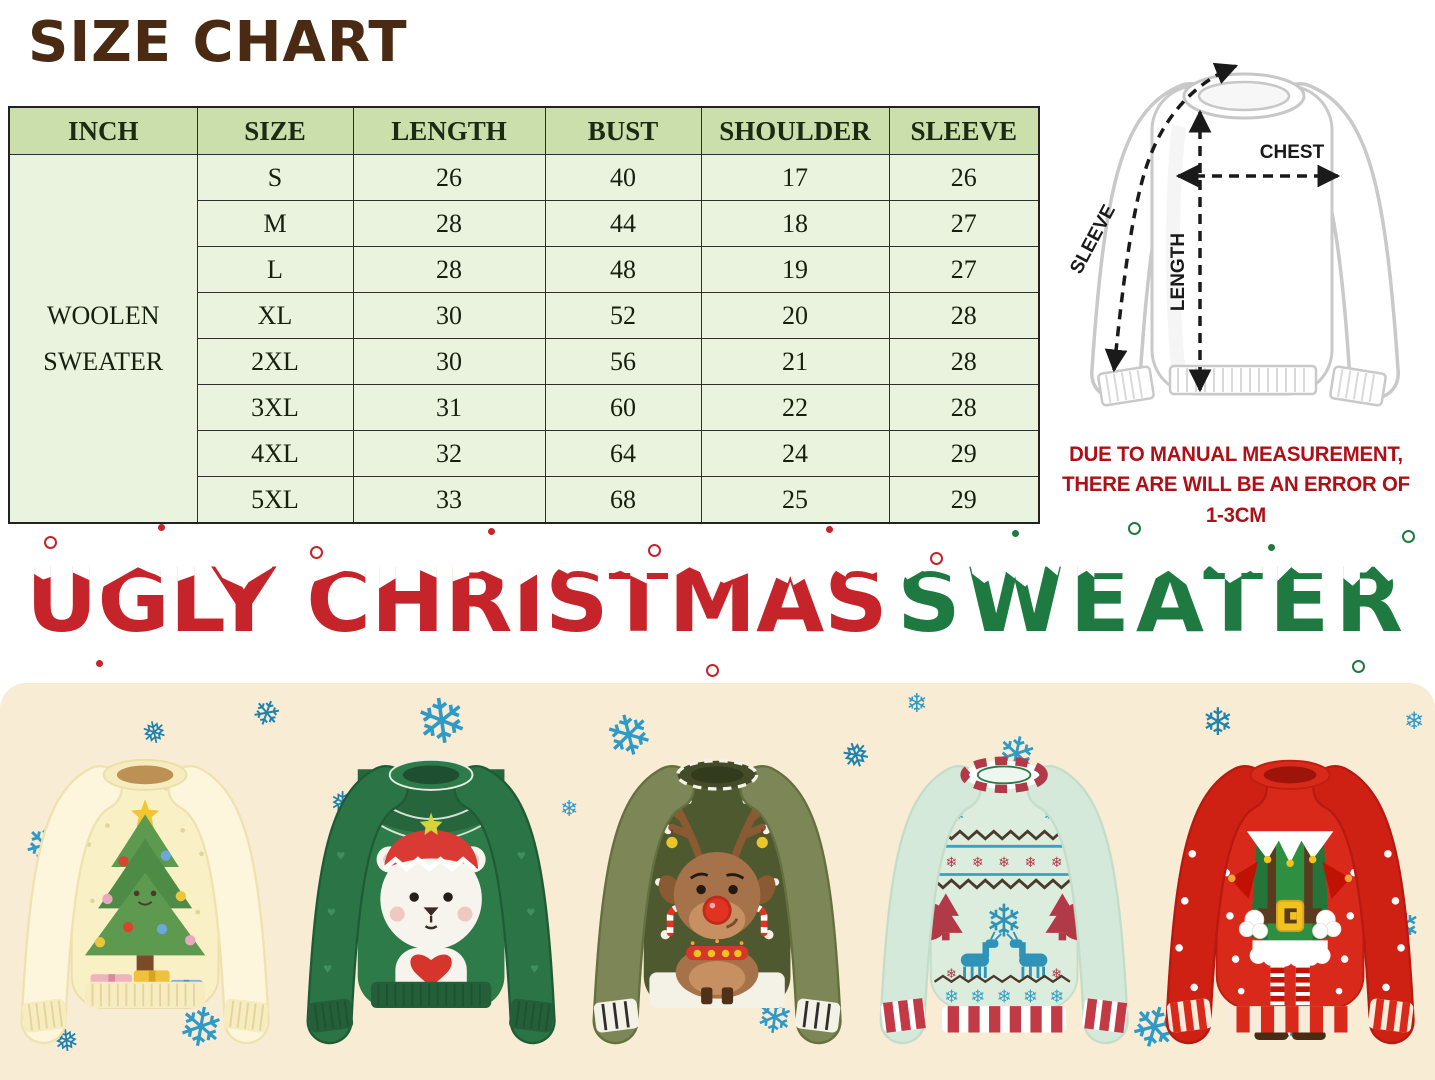 Image resolution: width=1435 pixels, height=1080 pixels. Describe the element at coordinates (275, 130) in the screenshot. I see `col-header-size: SIZE` at that location.